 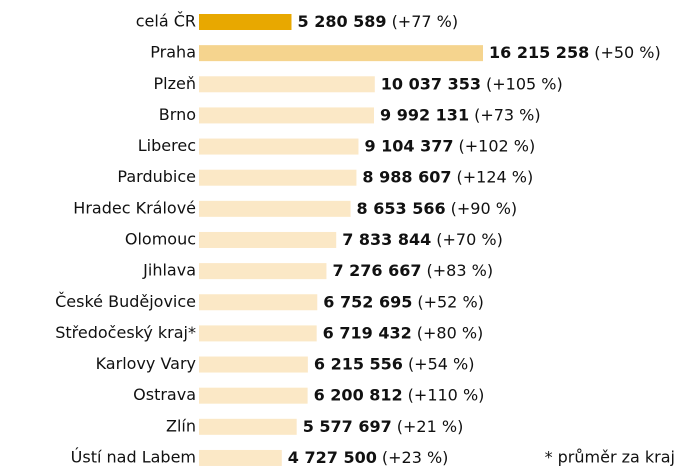 What do you see at coordinates (450, 301) in the screenshot?
I see `change: (+52 %)` at bounding box center [450, 301].